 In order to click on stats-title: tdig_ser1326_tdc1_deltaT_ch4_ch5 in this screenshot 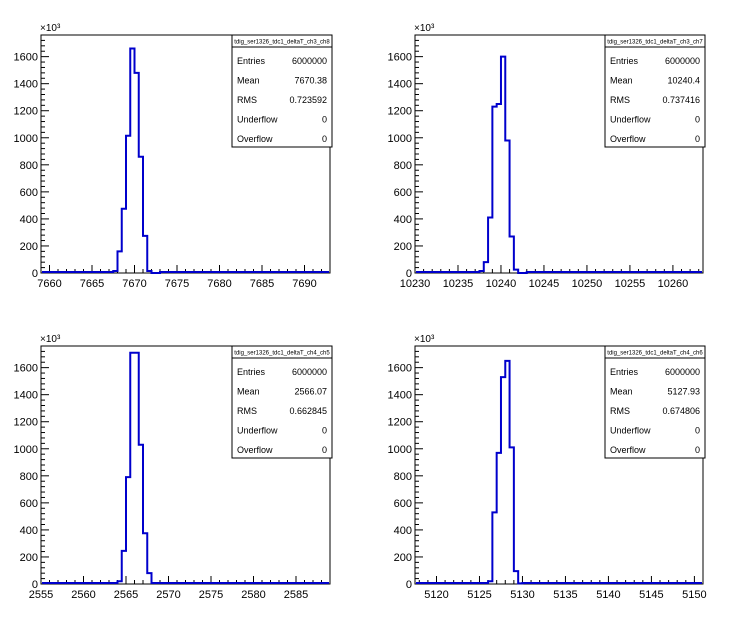, I will do `click(282, 354)`.